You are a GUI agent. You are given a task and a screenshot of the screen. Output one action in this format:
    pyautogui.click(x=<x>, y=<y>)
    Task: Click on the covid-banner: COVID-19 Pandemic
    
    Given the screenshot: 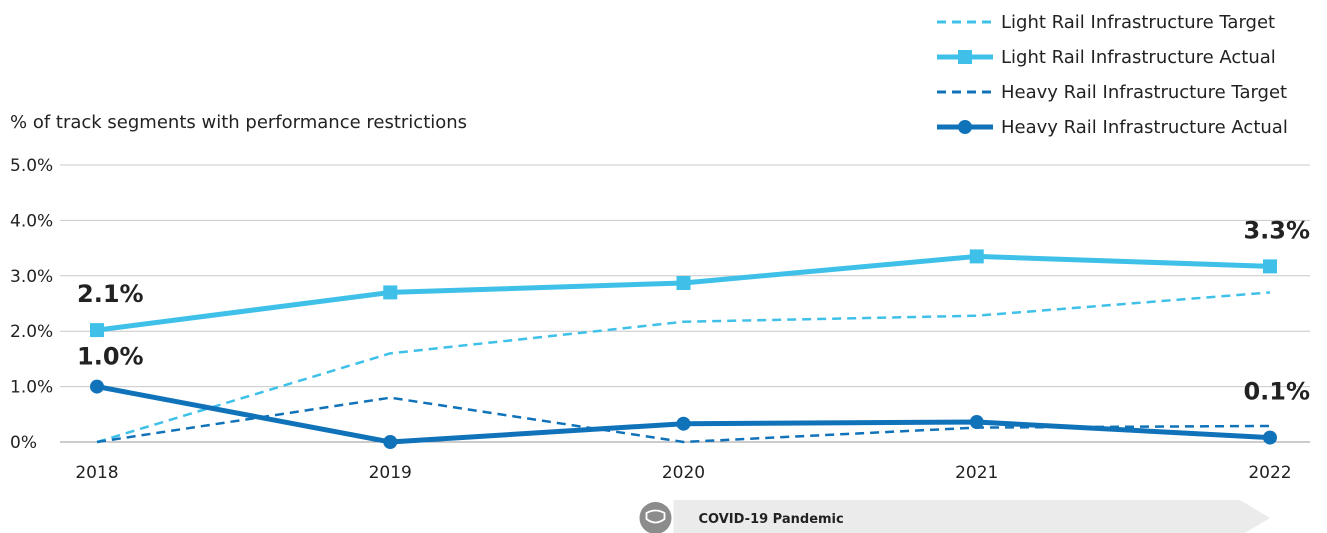 What is the action you would take?
    pyautogui.click(x=954, y=516)
    